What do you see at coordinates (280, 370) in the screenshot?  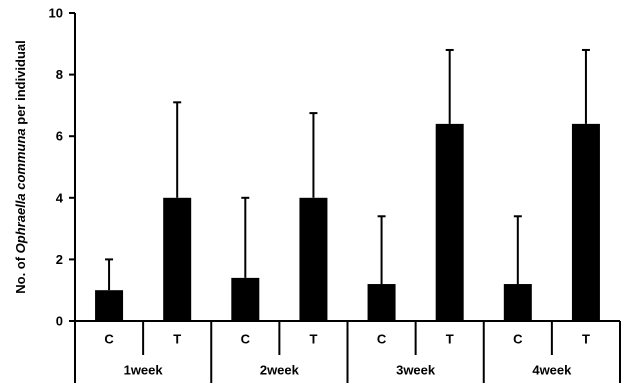 I see `week-label: 2week` at bounding box center [280, 370].